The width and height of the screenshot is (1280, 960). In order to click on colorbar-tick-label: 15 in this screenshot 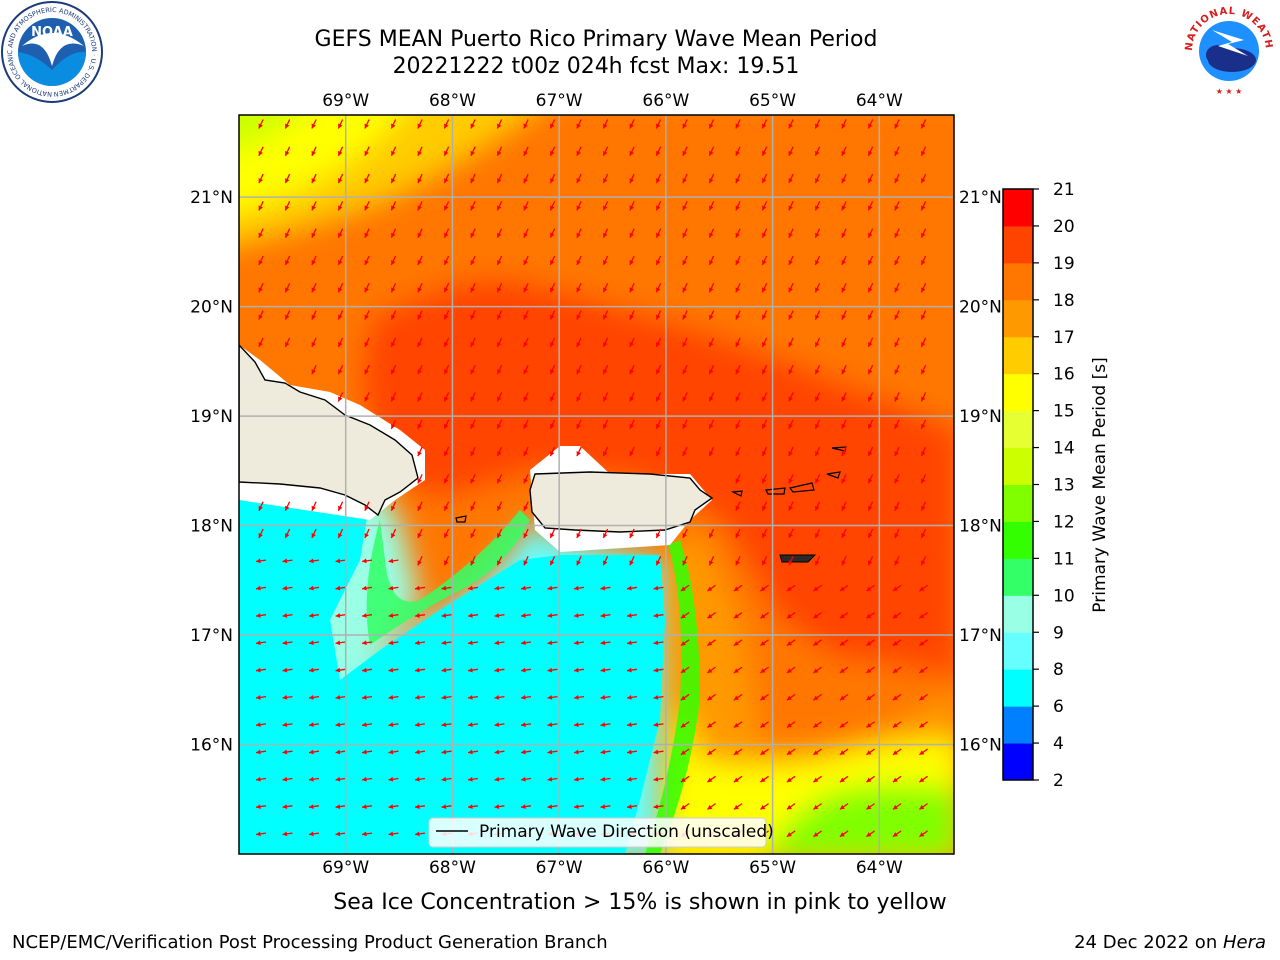, I will do `click(1064, 412)`.